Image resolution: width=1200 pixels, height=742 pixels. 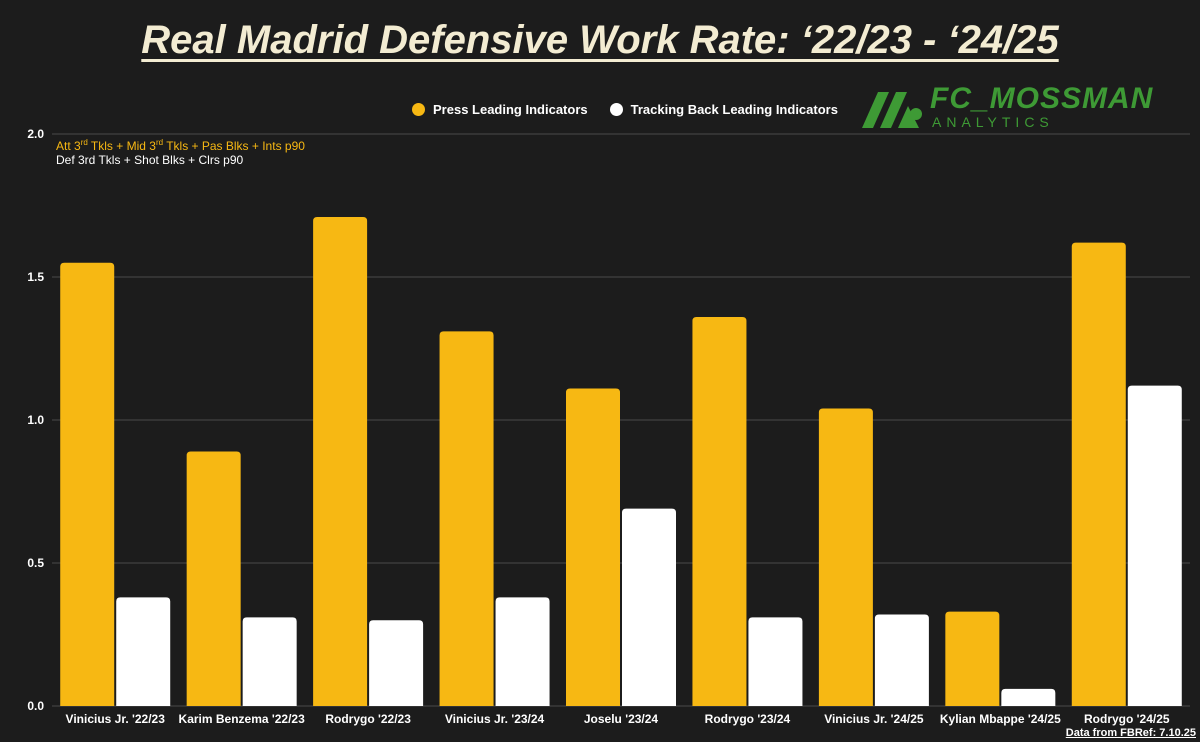 I want to click on legend-tracking-label: Tracking Back Leading Indicators, so click(x=734, y=109).